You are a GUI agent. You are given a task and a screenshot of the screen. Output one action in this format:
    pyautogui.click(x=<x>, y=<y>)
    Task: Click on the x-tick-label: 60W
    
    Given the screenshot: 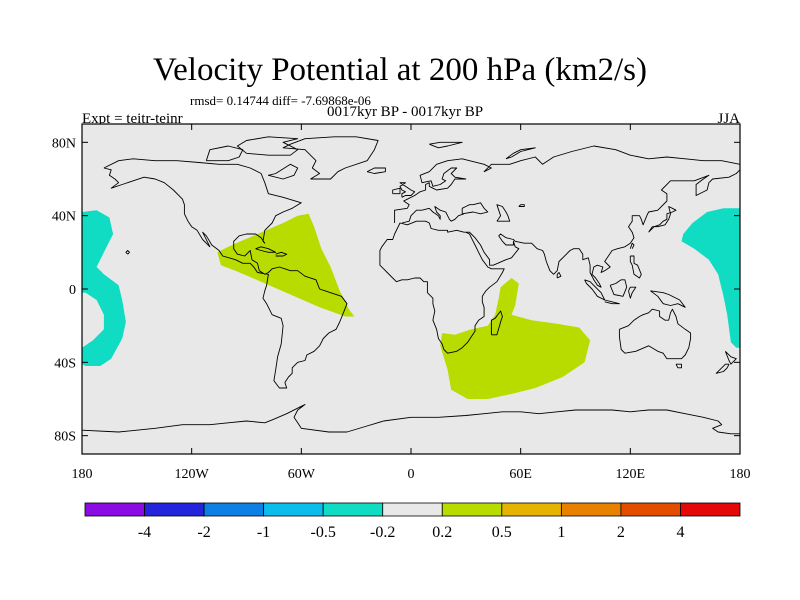 What is the action you would take?
    pyautogui.click(x=302, y=474)
    